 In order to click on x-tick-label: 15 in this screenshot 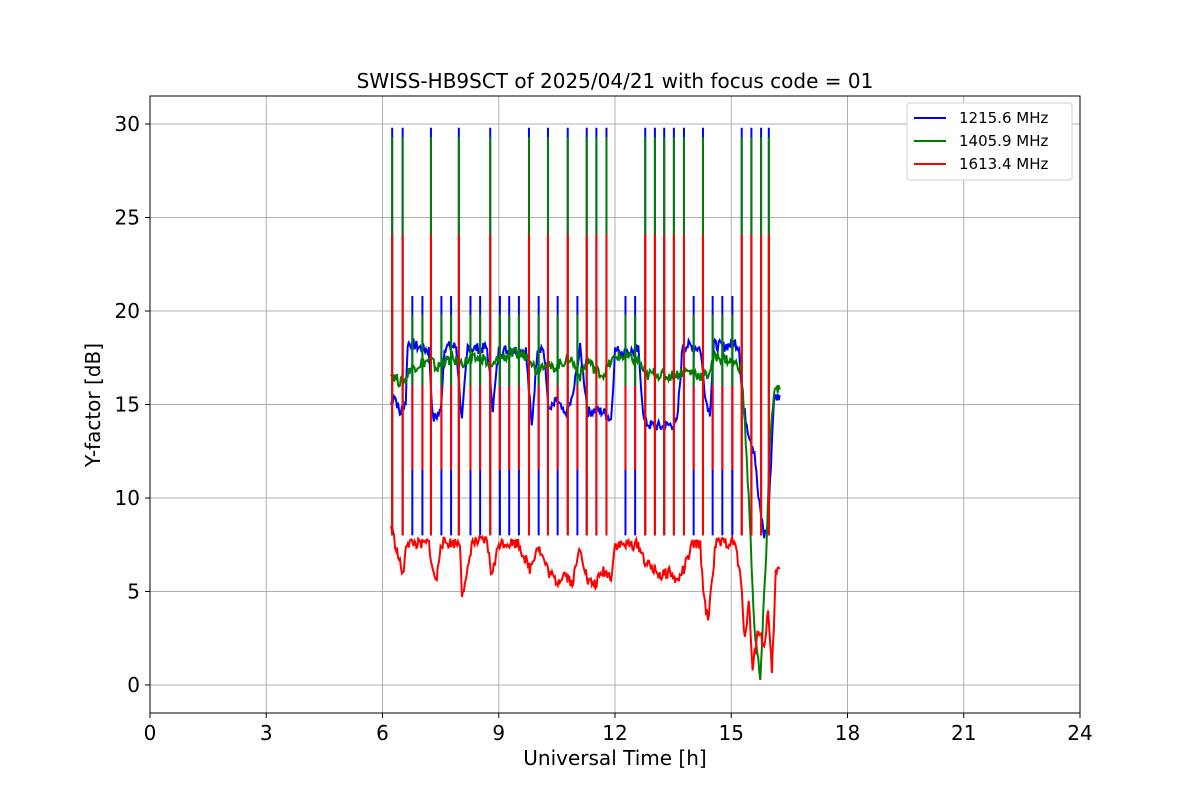, I will do `click(731, 733)`.